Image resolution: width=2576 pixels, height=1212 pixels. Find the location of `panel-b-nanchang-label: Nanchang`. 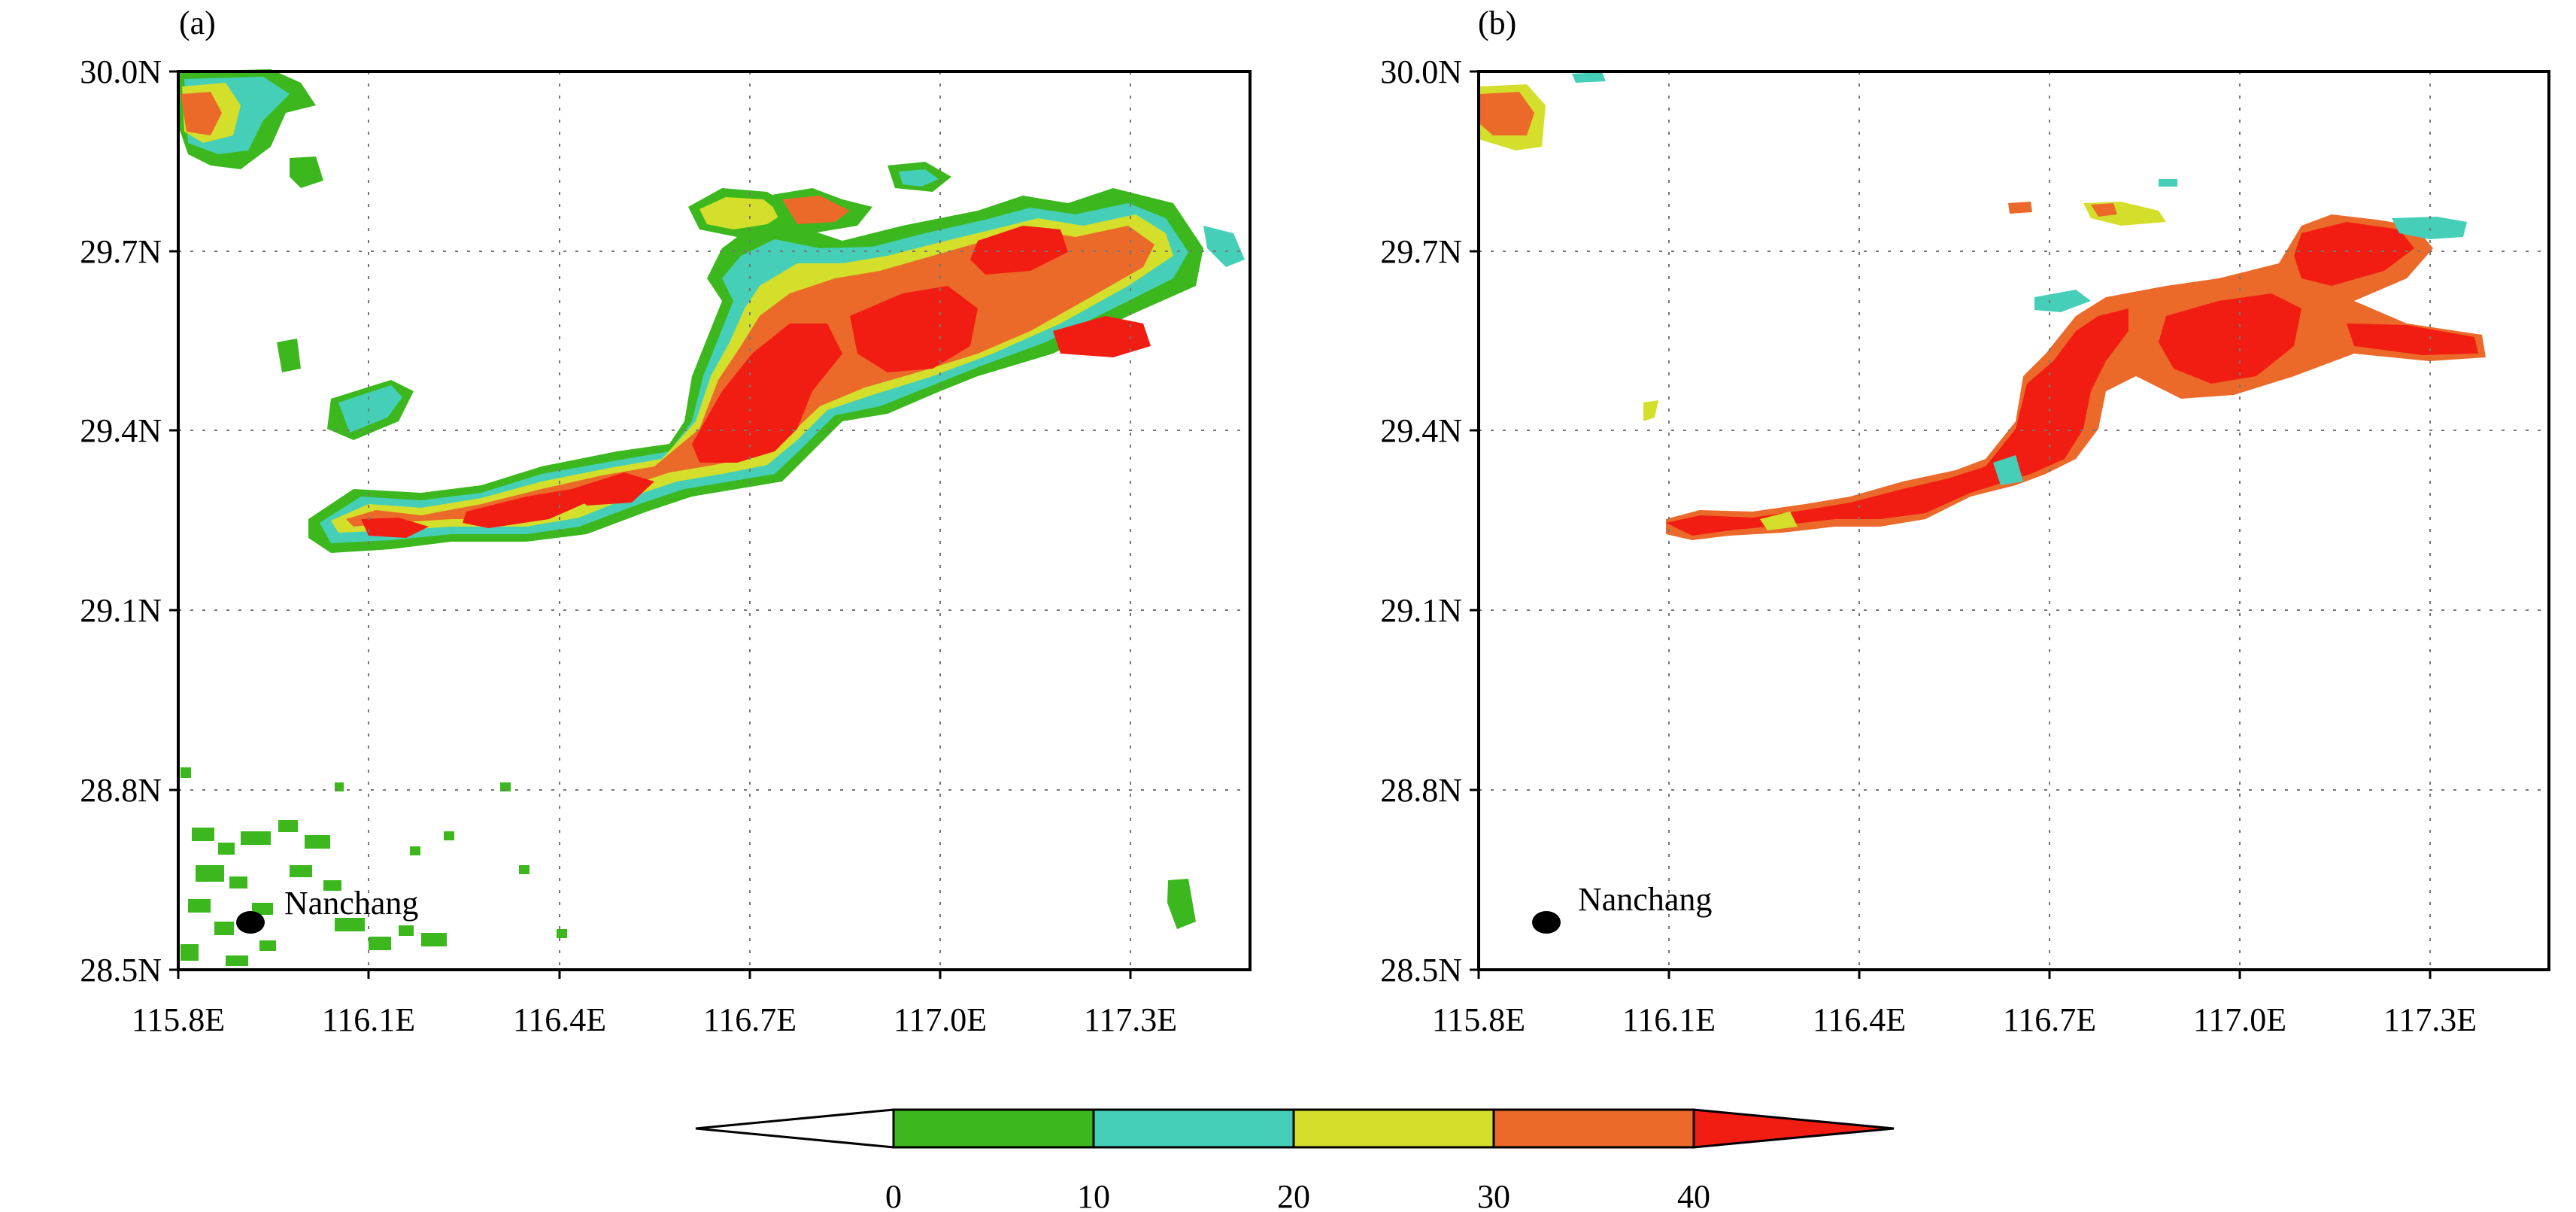

panel-b-nanchang-label: Nanchang is located at coordinates (1645, 899).